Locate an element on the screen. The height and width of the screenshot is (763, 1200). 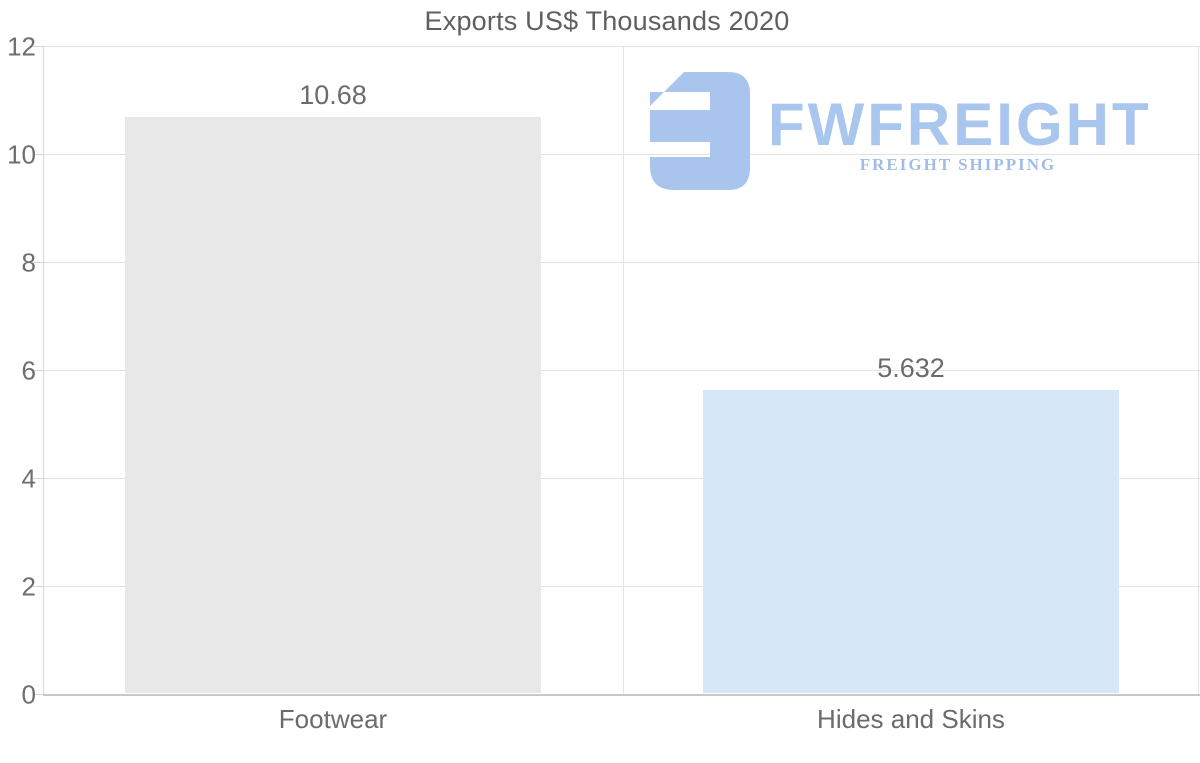
y-tick-label: 0 is located at coordinates (28, 694).